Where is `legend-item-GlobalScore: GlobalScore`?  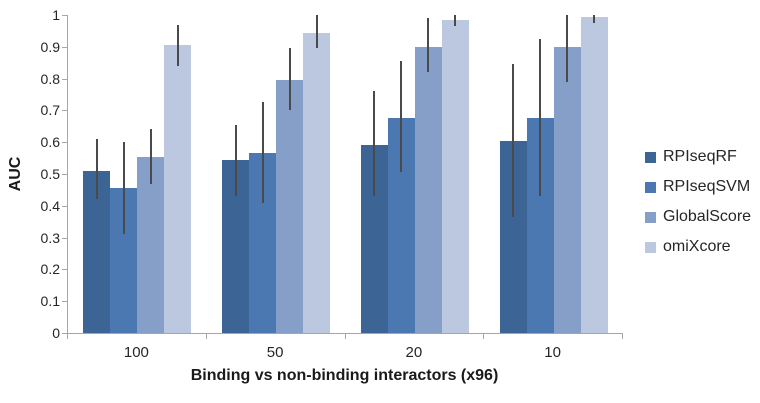 legend-item-GlobalScore: GlobalScore is located at coordinates (698, 217).